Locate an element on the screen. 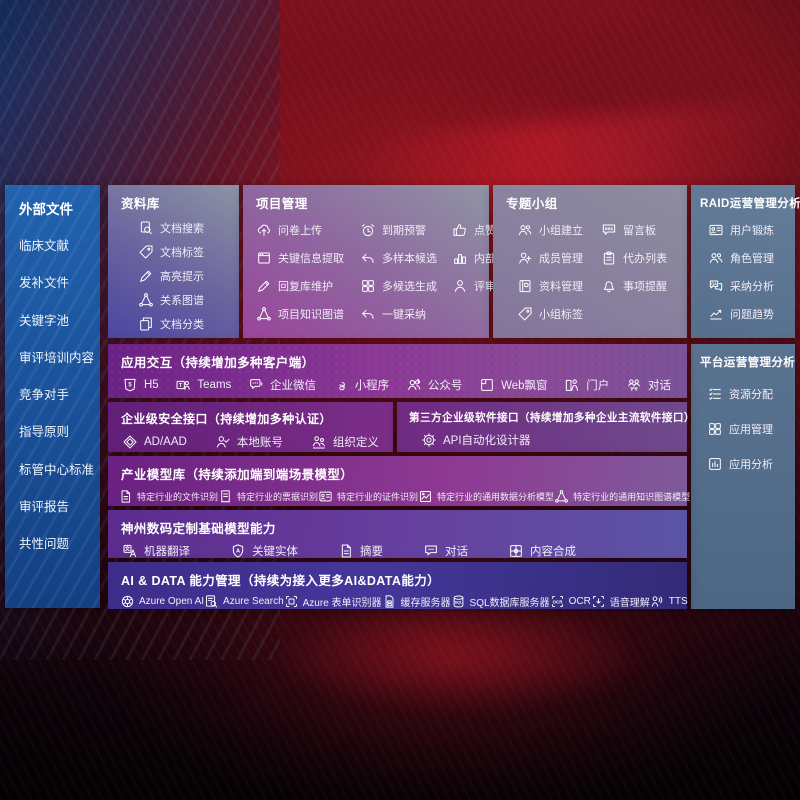 This screenshot has width=800, height=800. capability-item: 对话 is located at coordinates (445, 551).